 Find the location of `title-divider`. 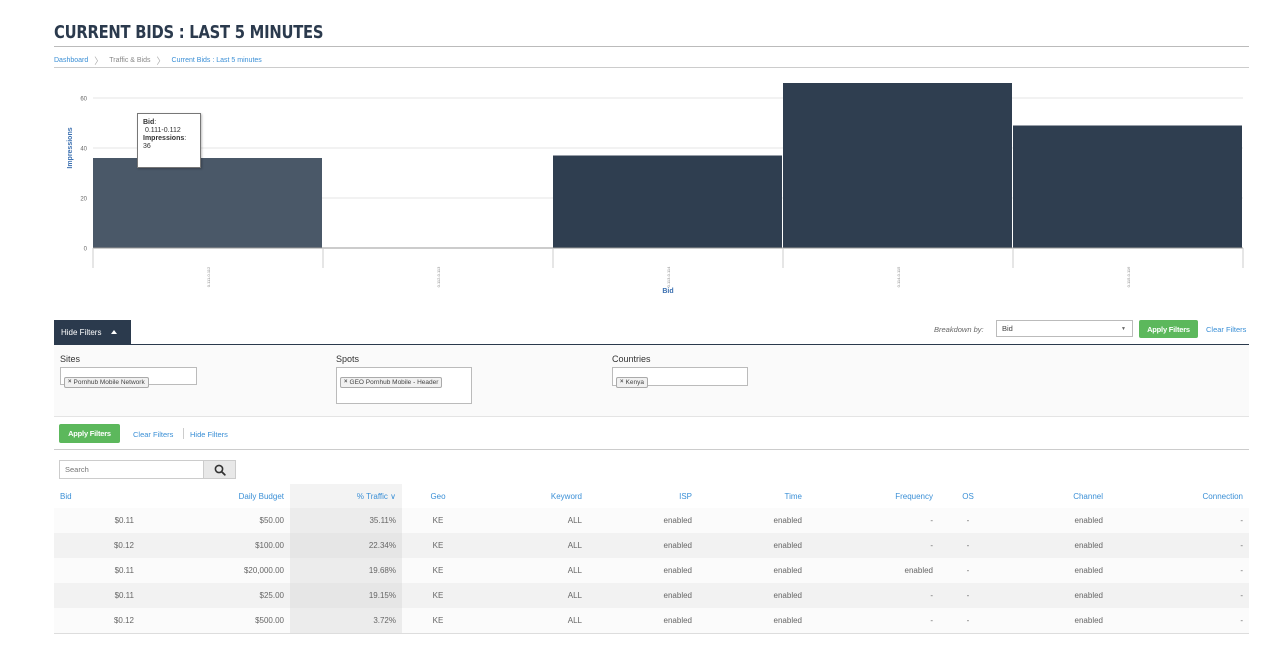

title-divider is located at coordinates (651, 46).